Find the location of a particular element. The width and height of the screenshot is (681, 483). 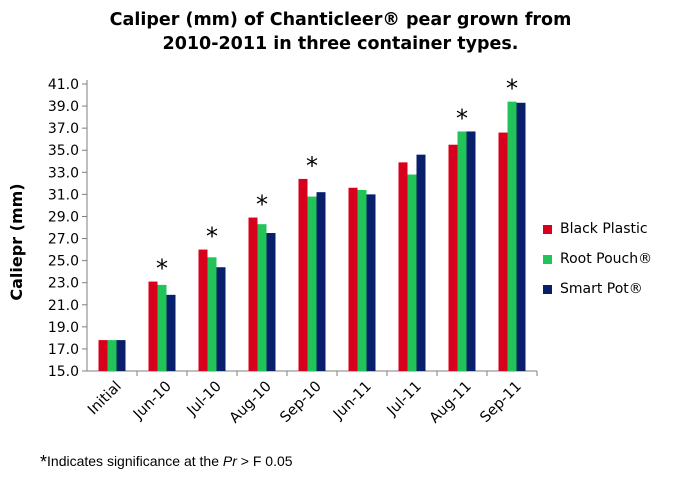

legend: Black Plastic Root Pouch® Smart Pot® is located at coordinates (597, 259).